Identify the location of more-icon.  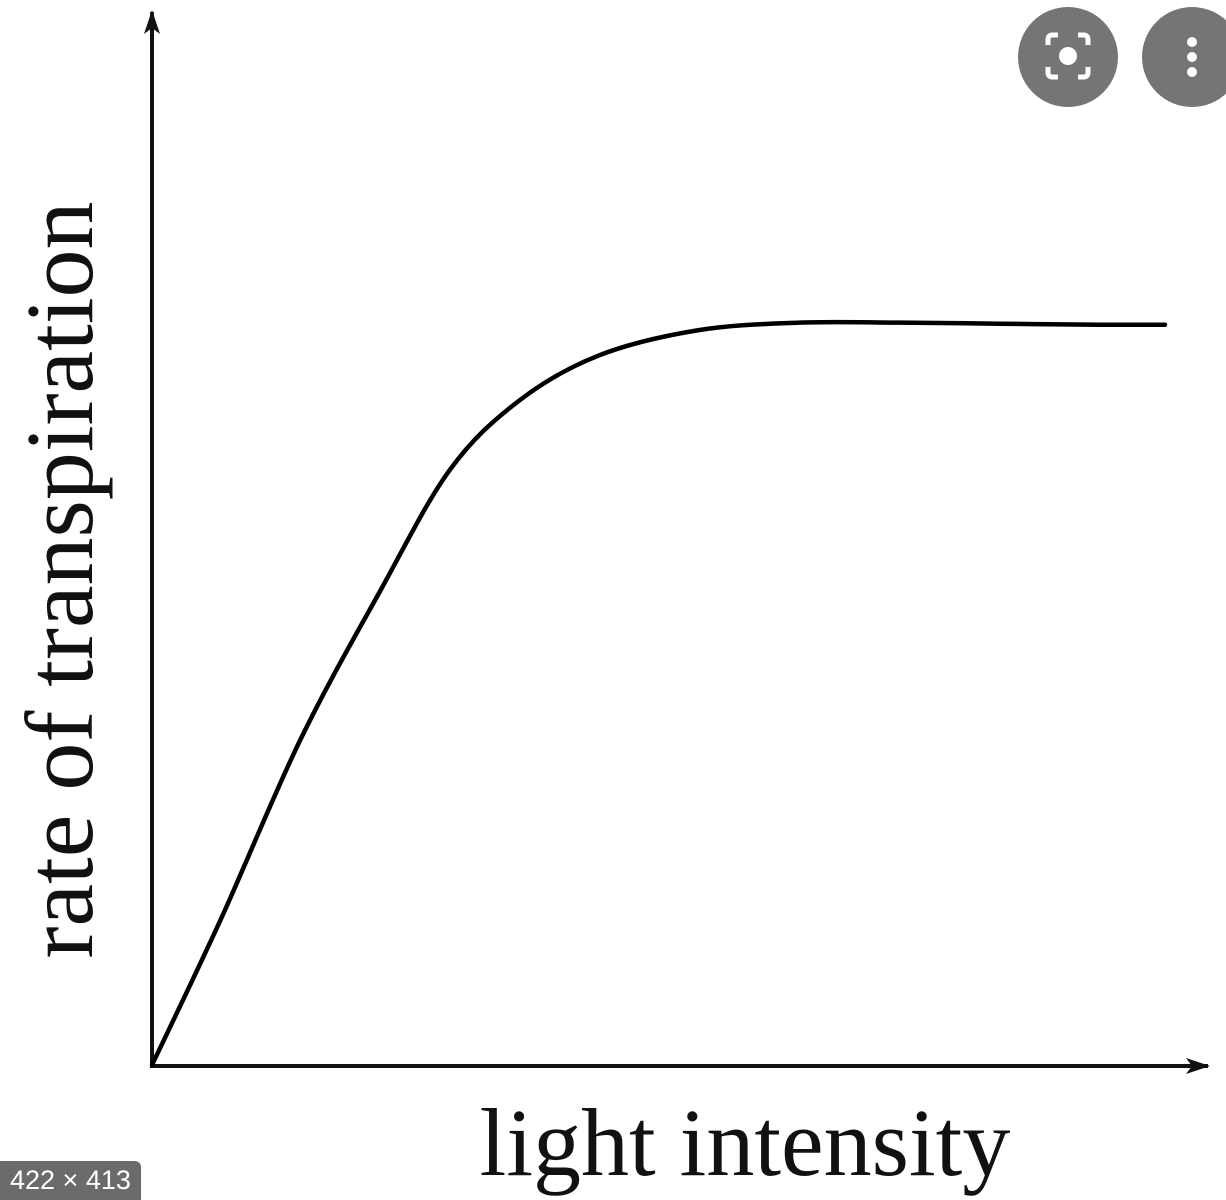
(1192, 57).